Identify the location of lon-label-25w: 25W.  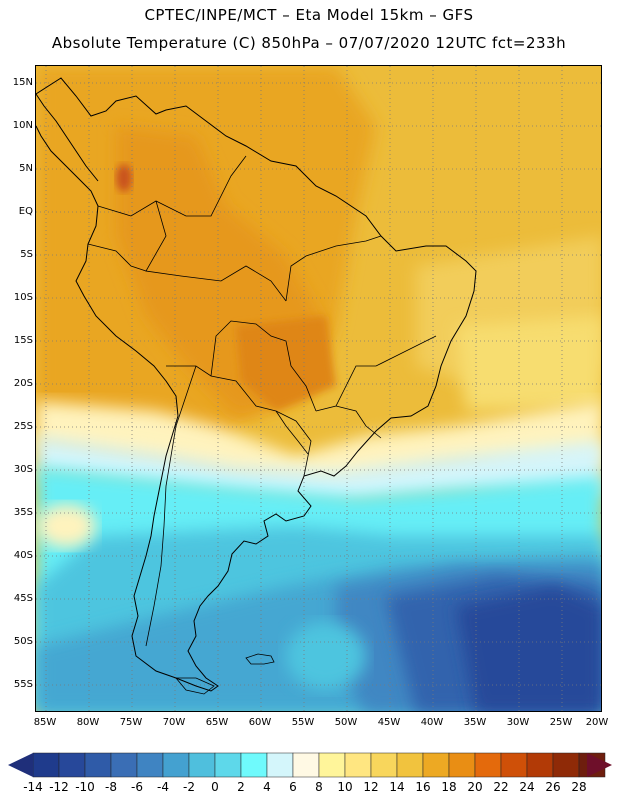
(561, 722).